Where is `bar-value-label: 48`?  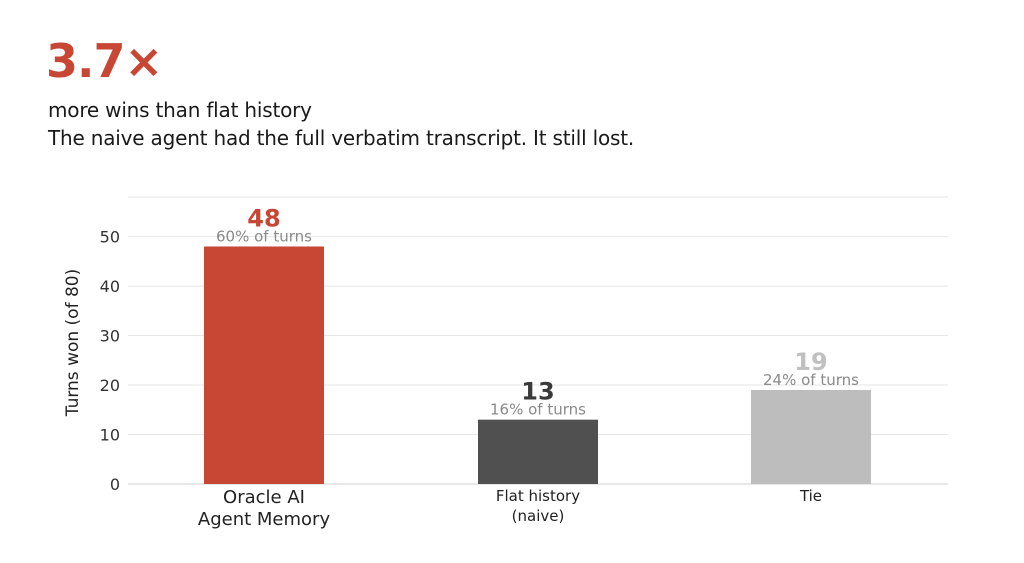
bar-value-label: 48 is located at coordinates (263, 218).